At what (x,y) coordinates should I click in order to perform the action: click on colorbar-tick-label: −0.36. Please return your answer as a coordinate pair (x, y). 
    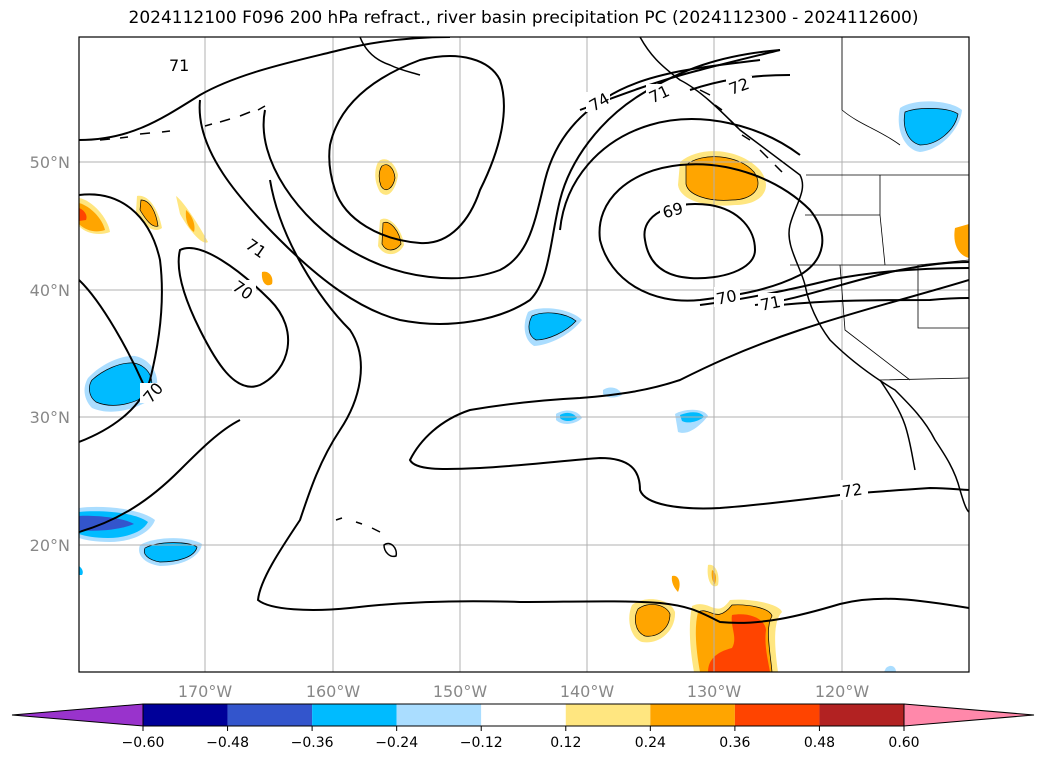
    Looking at the image, I should click on (312, 743).